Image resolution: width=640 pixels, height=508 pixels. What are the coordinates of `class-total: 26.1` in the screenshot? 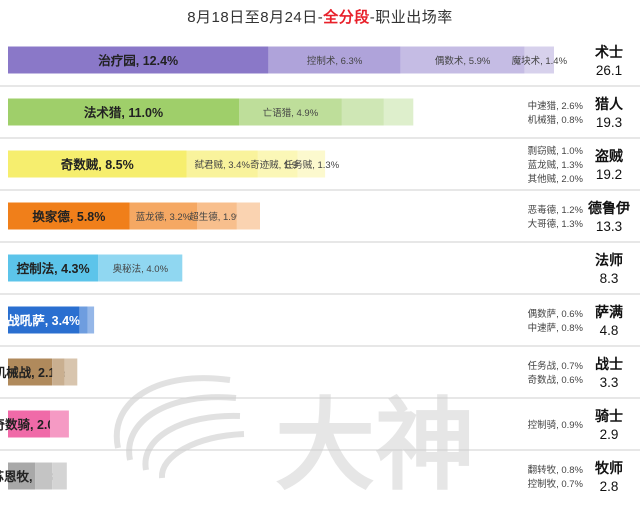 It's located at (609, 70).